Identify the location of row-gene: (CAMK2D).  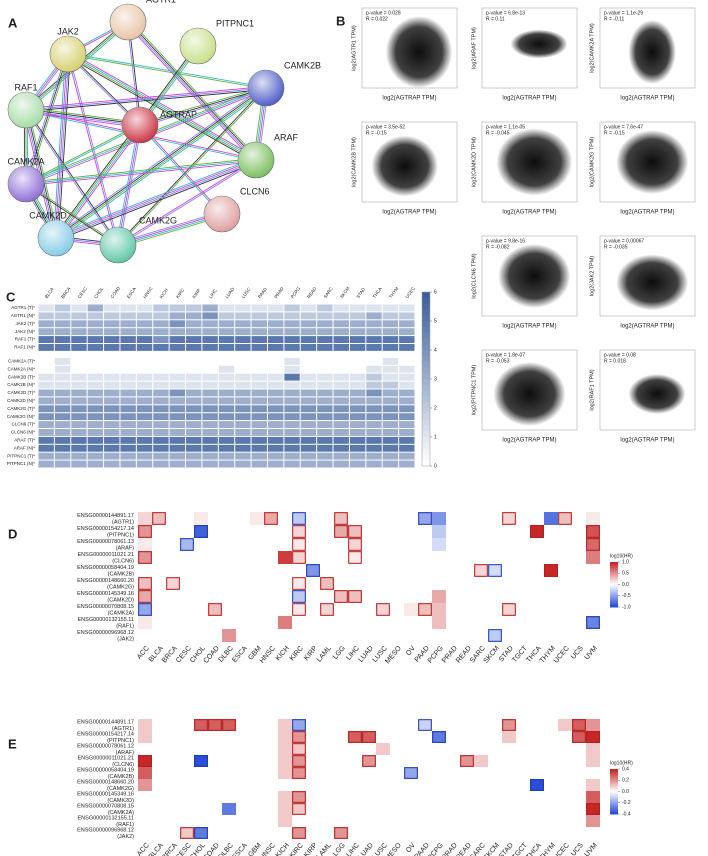
(120, 801).